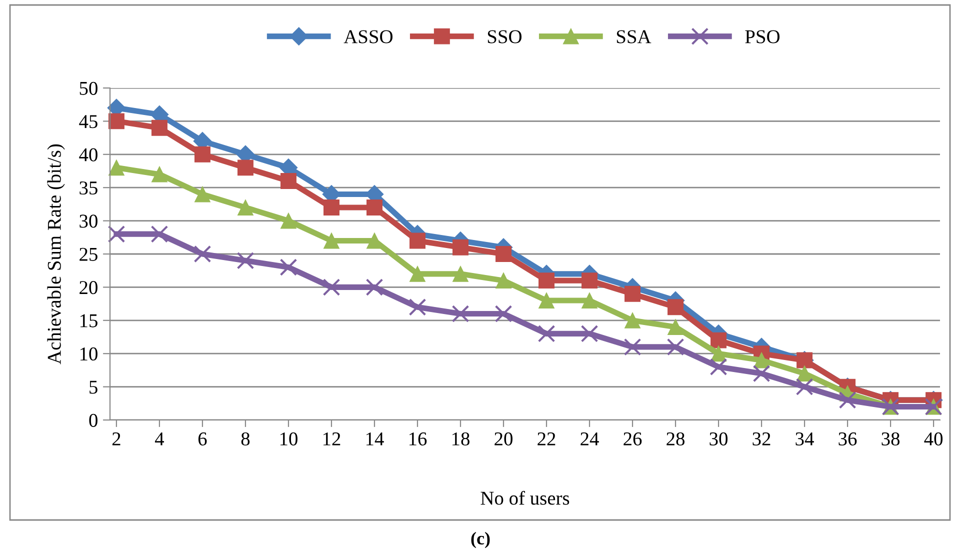 Image resolution: width=961 pixels, height=554 pixels. Describe the element at coordinates (94, 387) in the screenshot. I see `y-tick-label: 5` at that location.